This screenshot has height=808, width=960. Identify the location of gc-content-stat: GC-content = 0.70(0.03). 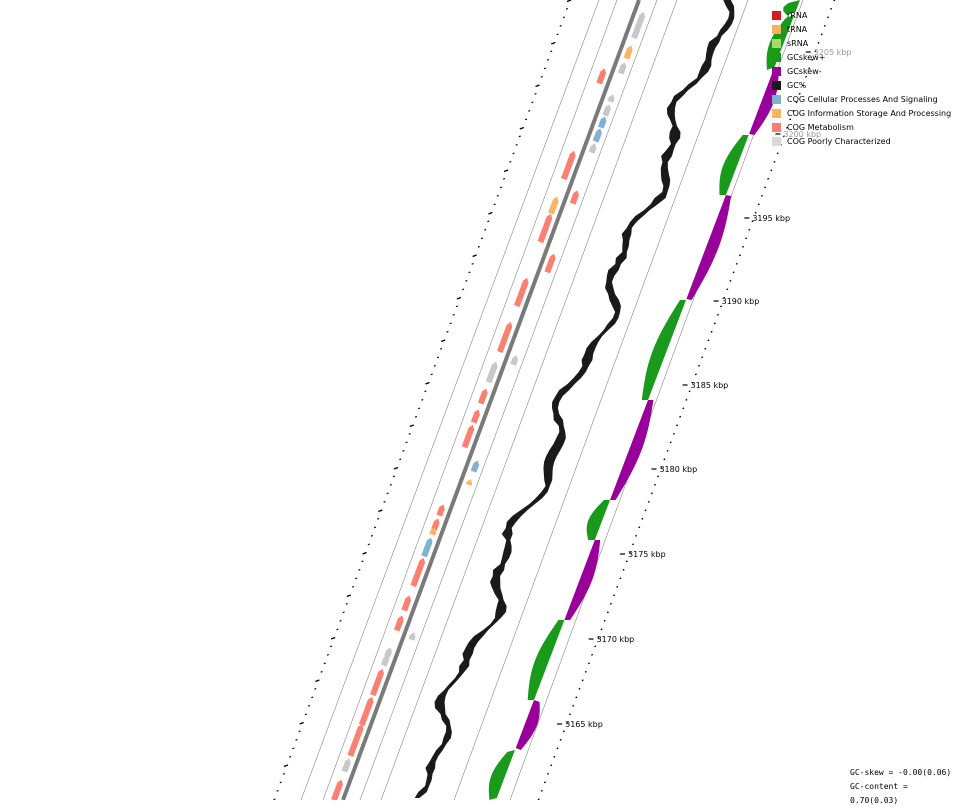
(879, 793).